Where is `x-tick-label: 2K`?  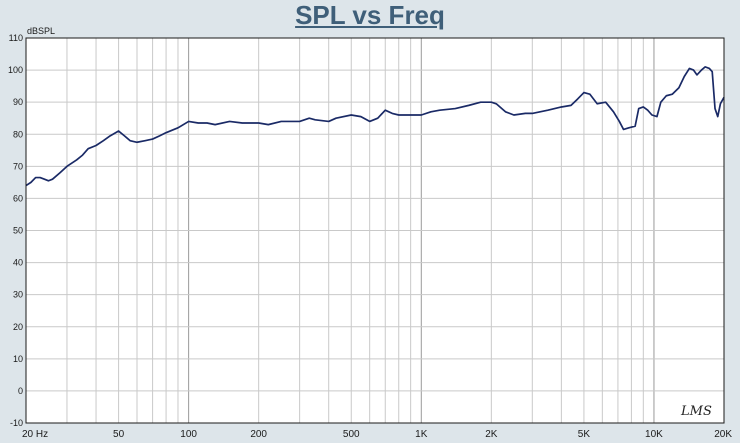 x-tick-label: 2K is located at coordinates (491, 434).